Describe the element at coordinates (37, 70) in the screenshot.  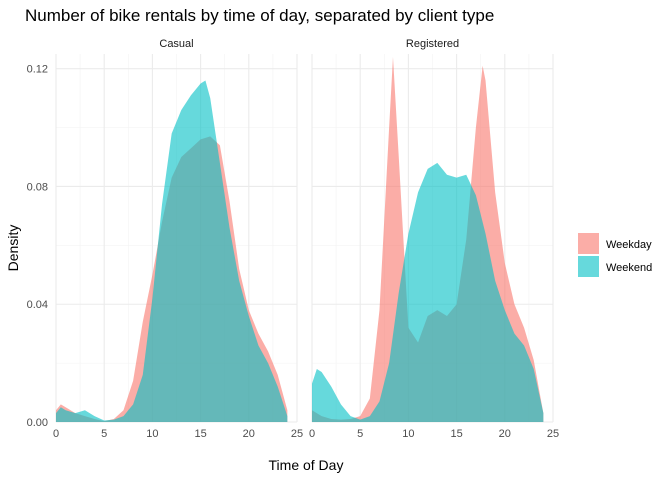
I see `y-tick-label: 0.12` at that location.